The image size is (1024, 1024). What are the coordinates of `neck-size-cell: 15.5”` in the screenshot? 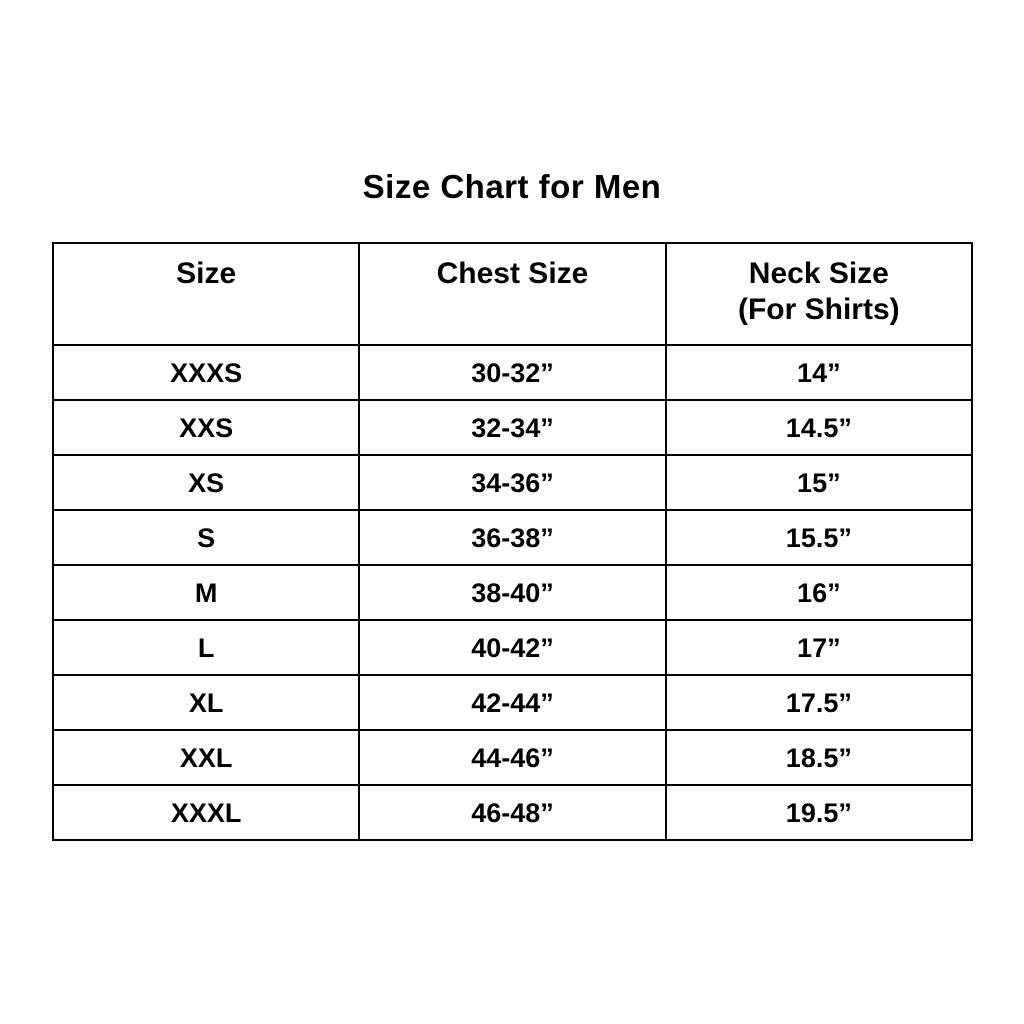 It's located at (819, 537).